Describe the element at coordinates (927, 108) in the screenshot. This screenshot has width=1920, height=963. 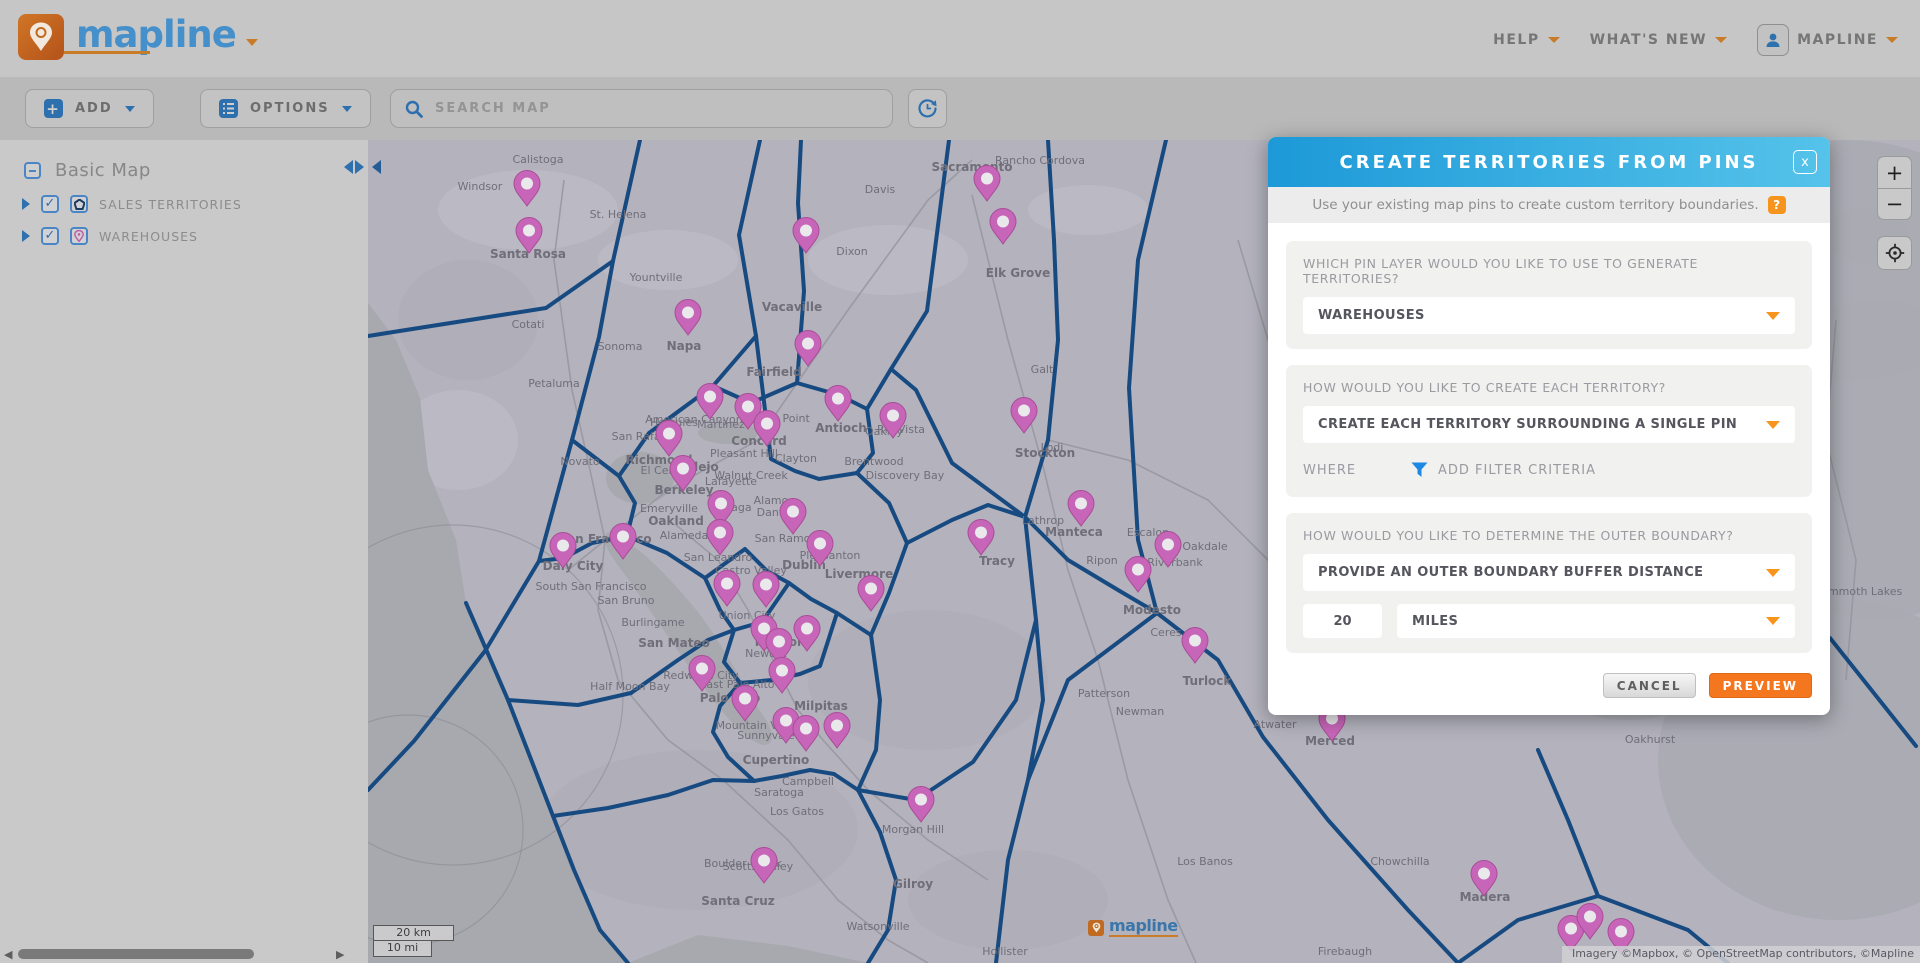
I see `history-refresh-button` at that location.